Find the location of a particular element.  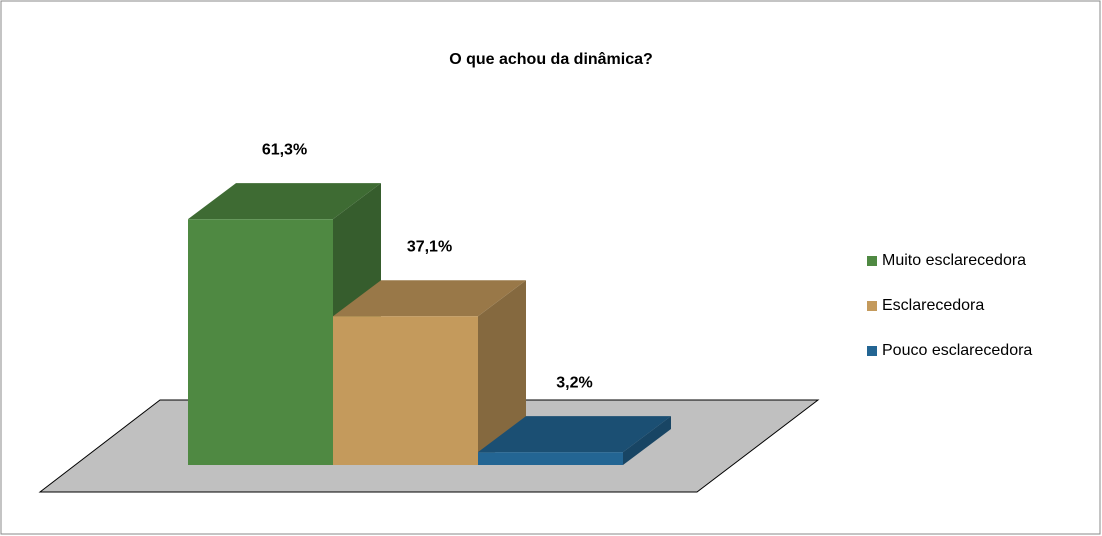

data-label: 61,3% is located at coordinates (284, 149).